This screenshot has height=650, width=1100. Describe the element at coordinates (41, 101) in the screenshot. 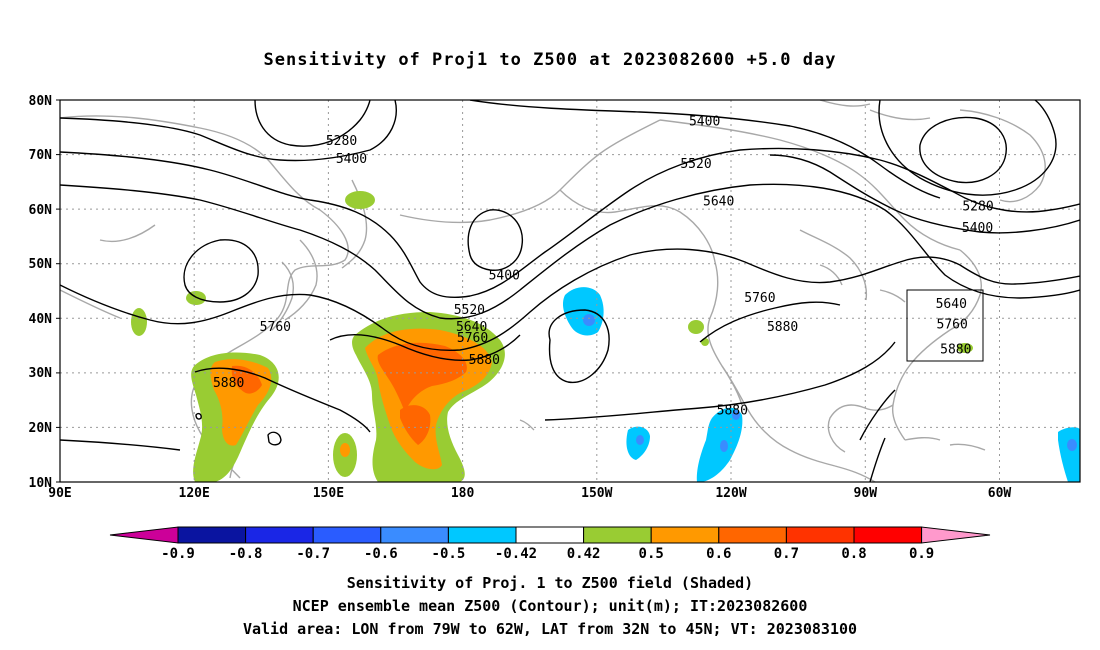

I see `lat-label: 80N` at that location.